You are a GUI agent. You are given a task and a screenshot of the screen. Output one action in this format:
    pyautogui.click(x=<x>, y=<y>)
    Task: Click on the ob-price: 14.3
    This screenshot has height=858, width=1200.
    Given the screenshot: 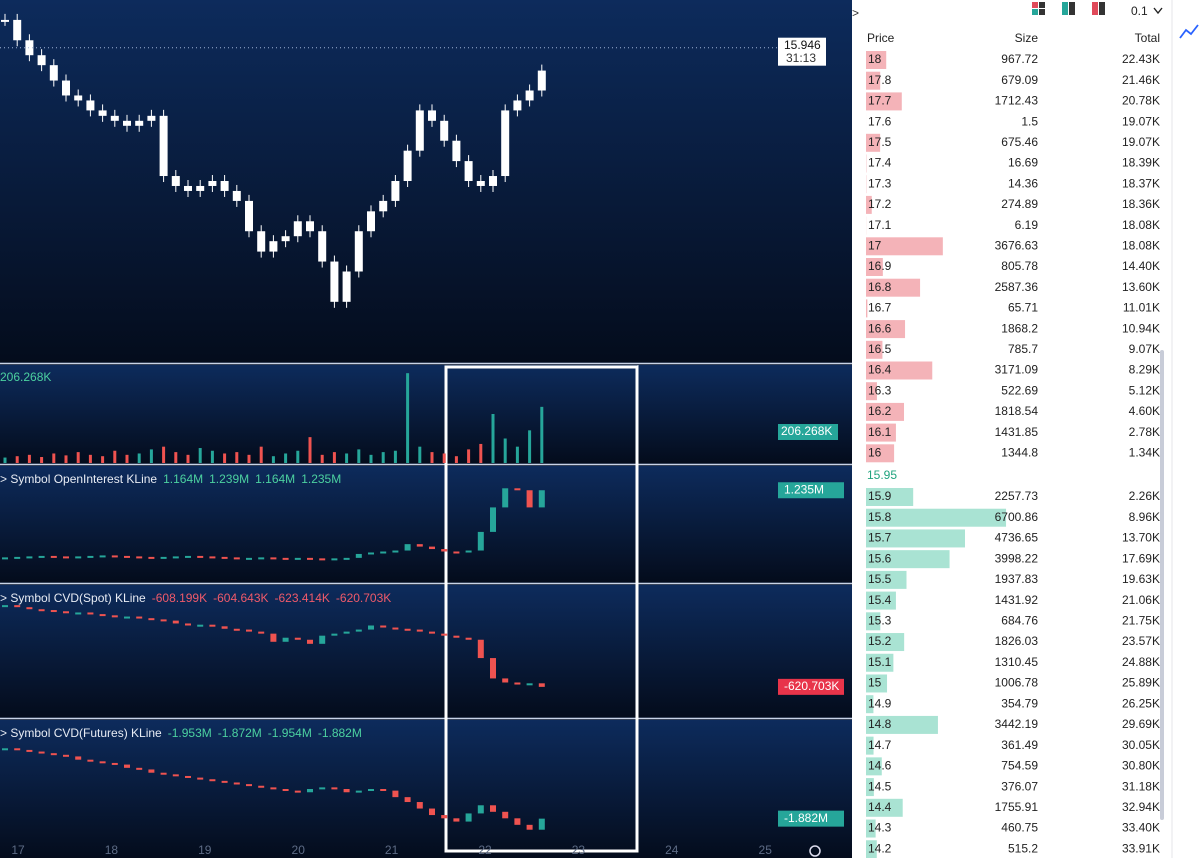 What is the action you would take?
    pyautogui.click(x=880, y=828)
    